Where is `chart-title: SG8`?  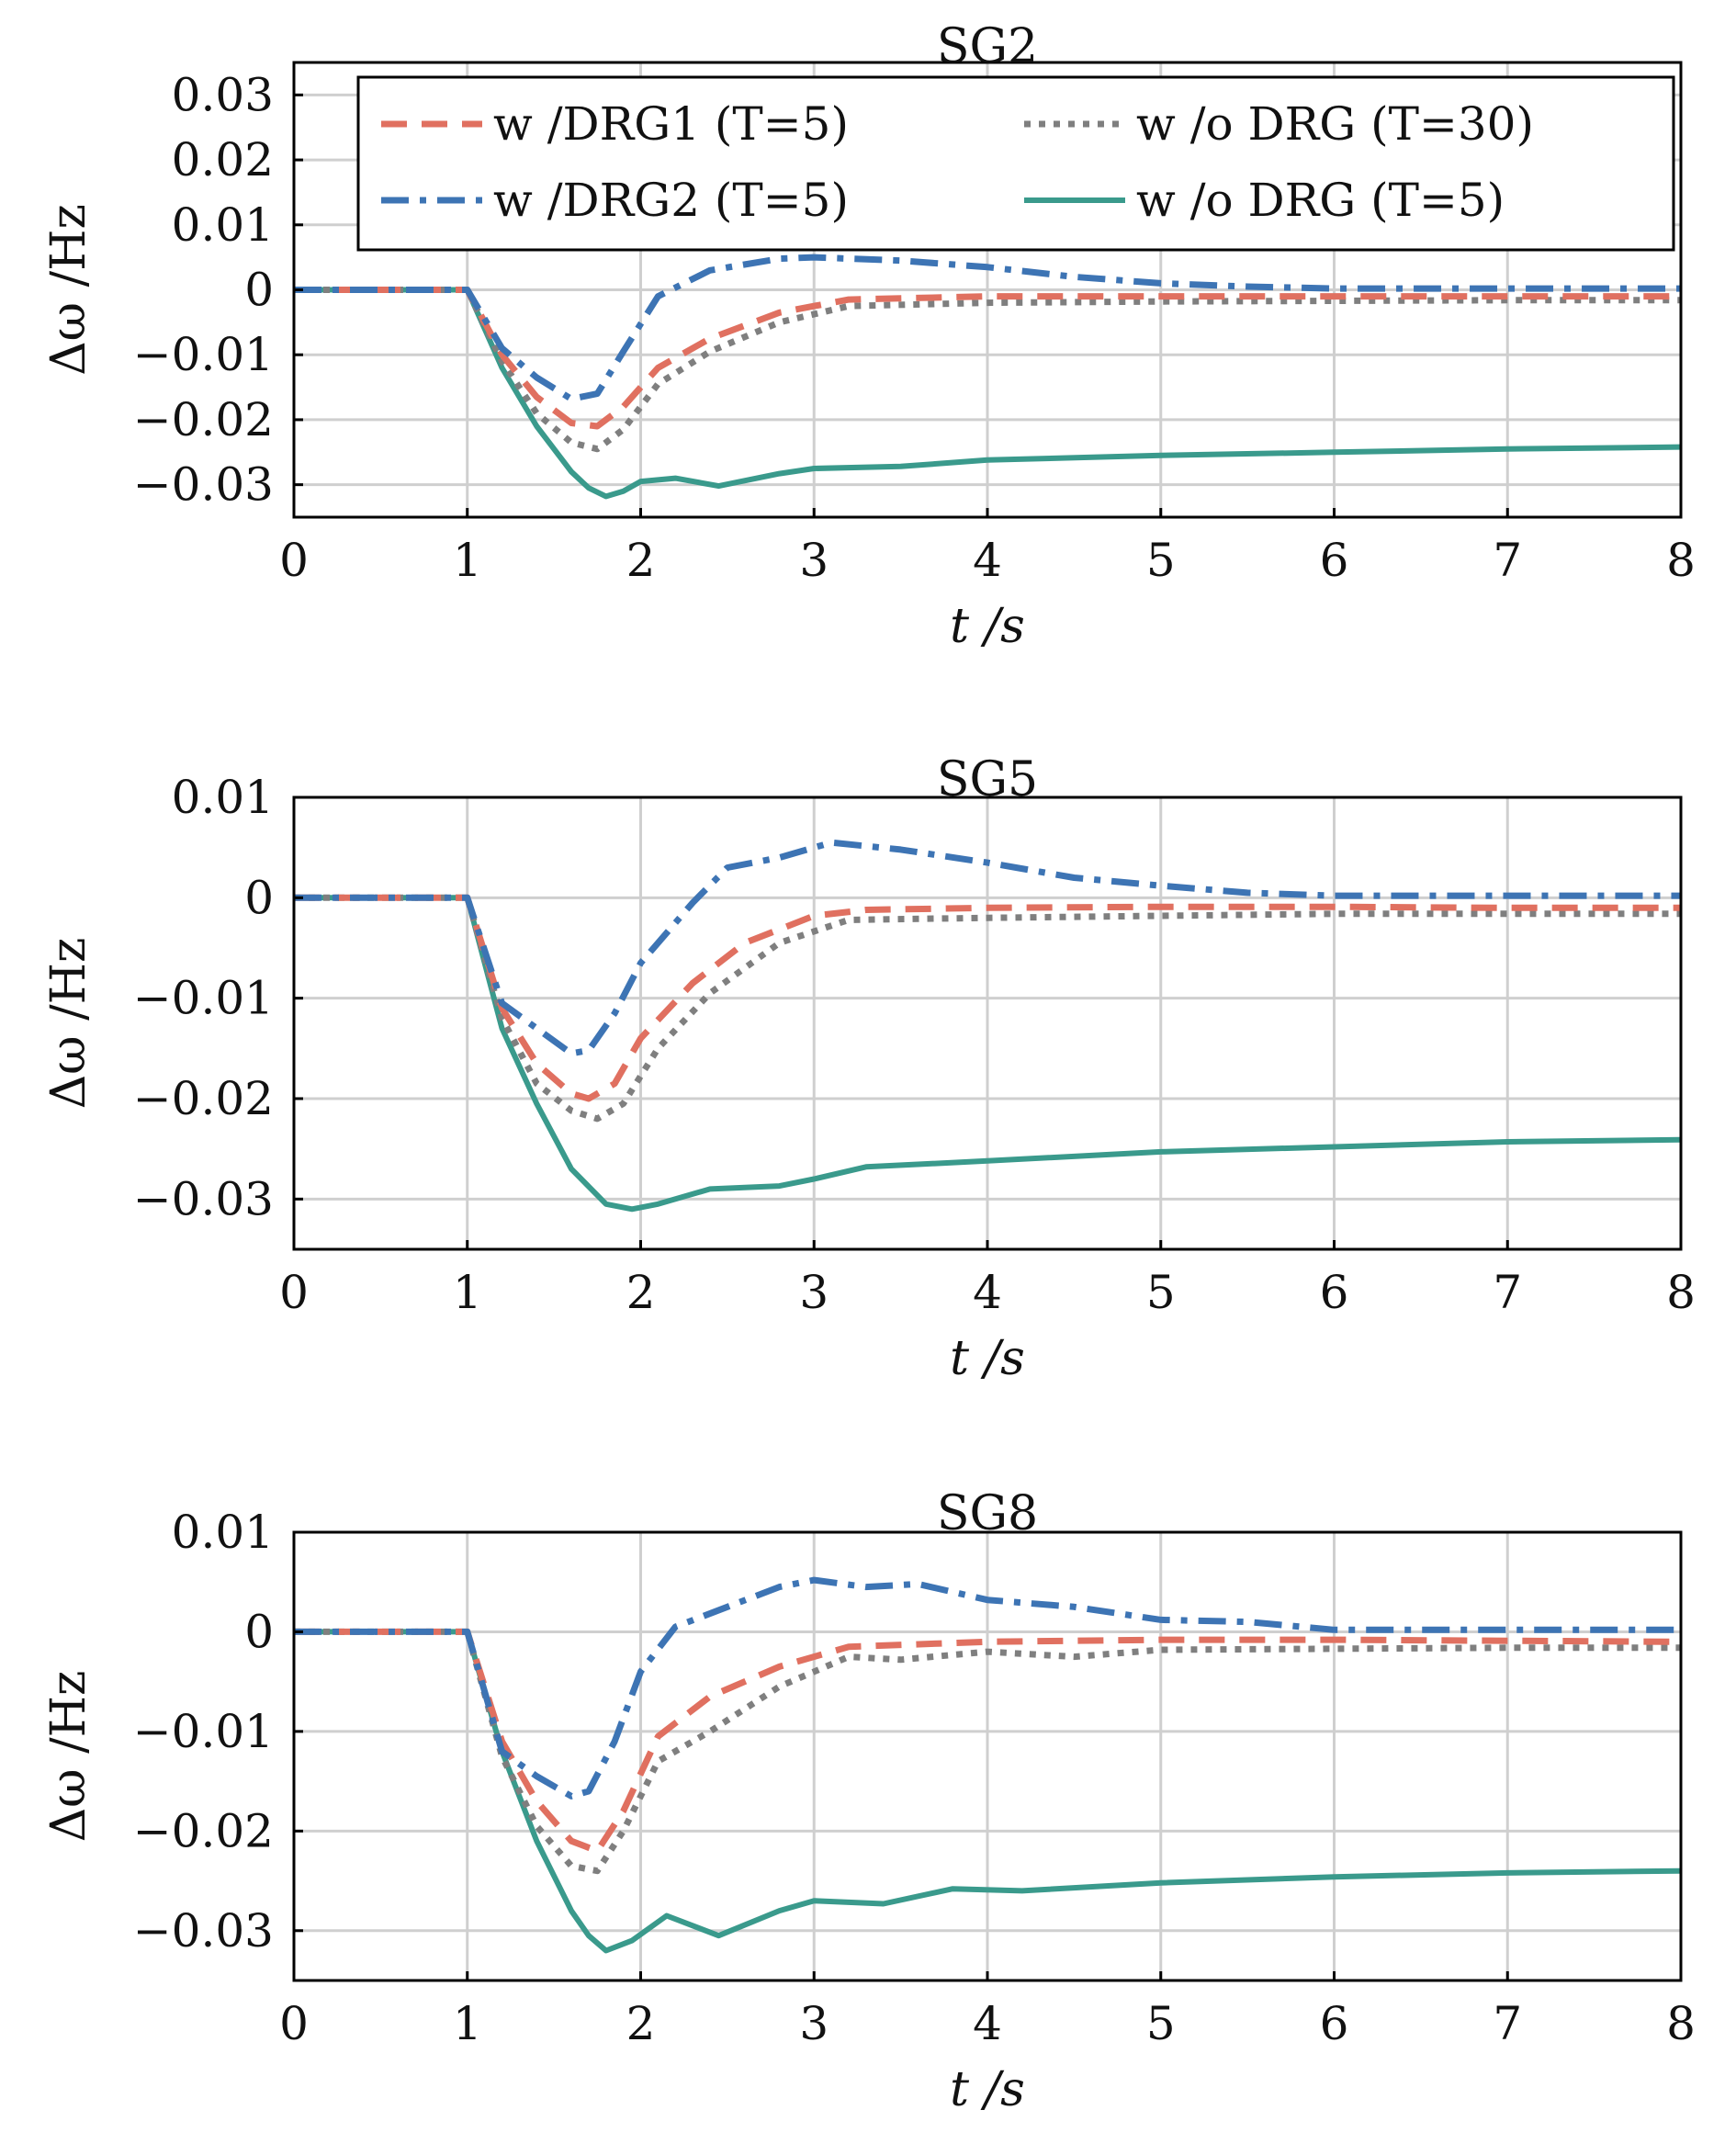 chart-title: SG8 is located at coordinates (987, 1513).